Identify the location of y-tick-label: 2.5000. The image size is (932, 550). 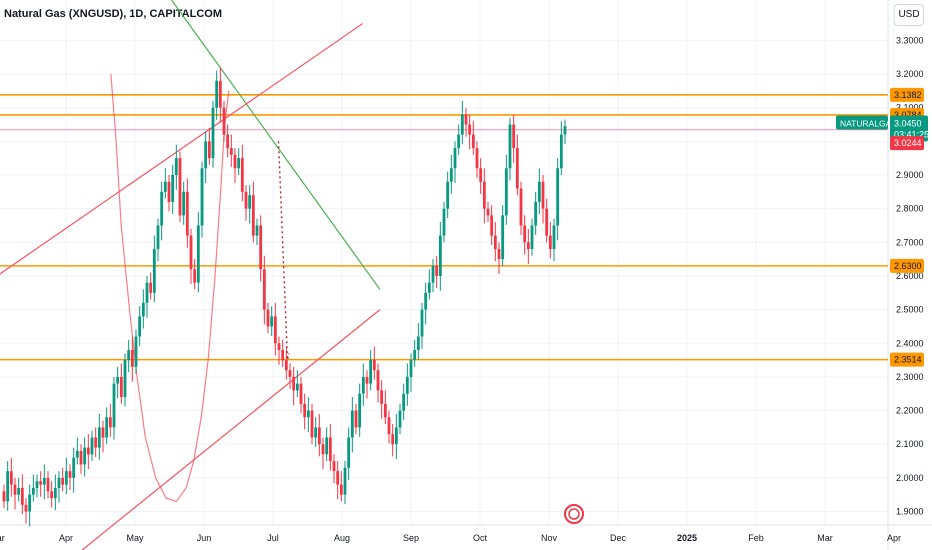
(910, 310).